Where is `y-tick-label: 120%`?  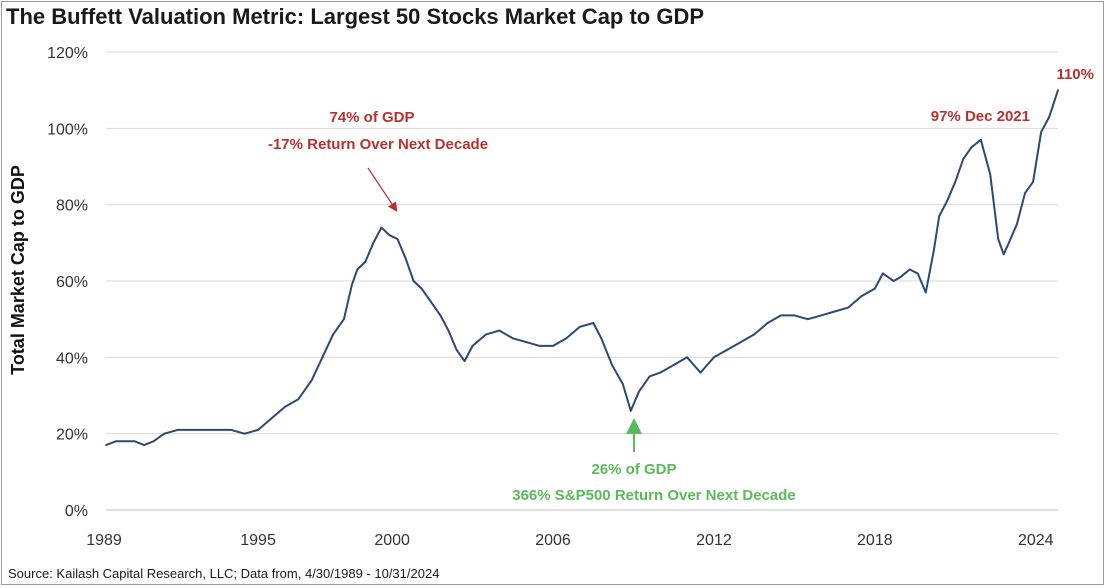
y-tick-label: 120% is located at coordinates (67, 53).